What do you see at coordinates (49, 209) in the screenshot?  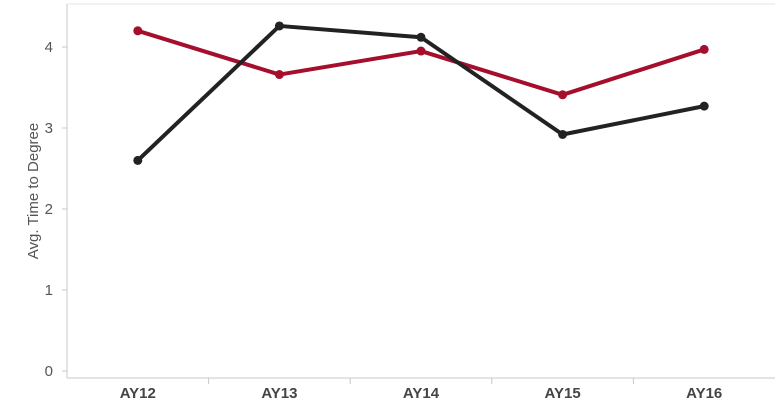 I see `y-tick-label: 2` at bounding box center [49, 209].